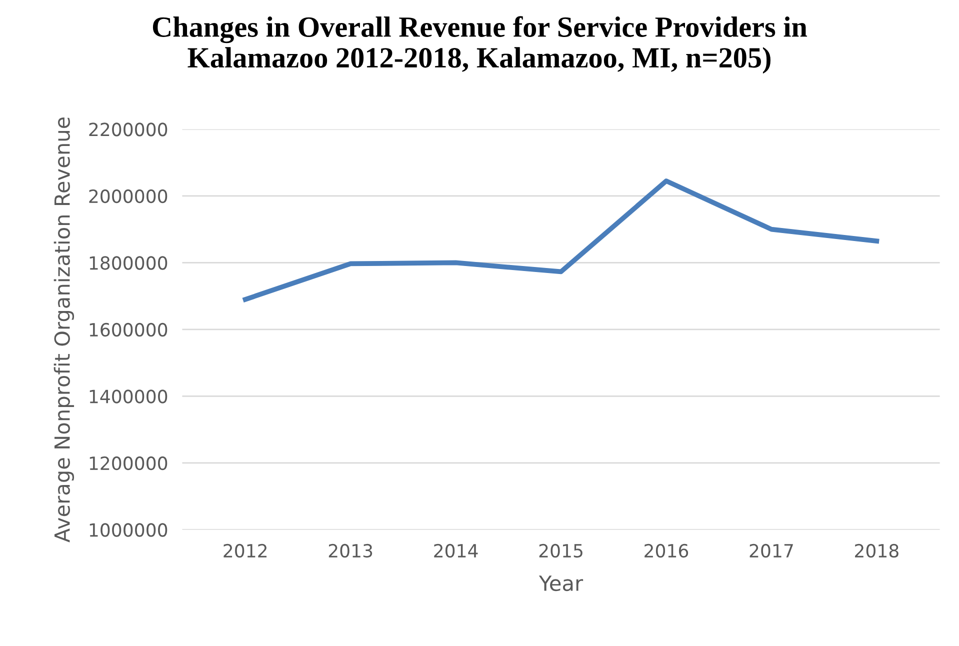  What do you see at coordinates (771, 551) in the screenshot?
I see `x-tick-label: 2017` at bounding box center [771, 551].